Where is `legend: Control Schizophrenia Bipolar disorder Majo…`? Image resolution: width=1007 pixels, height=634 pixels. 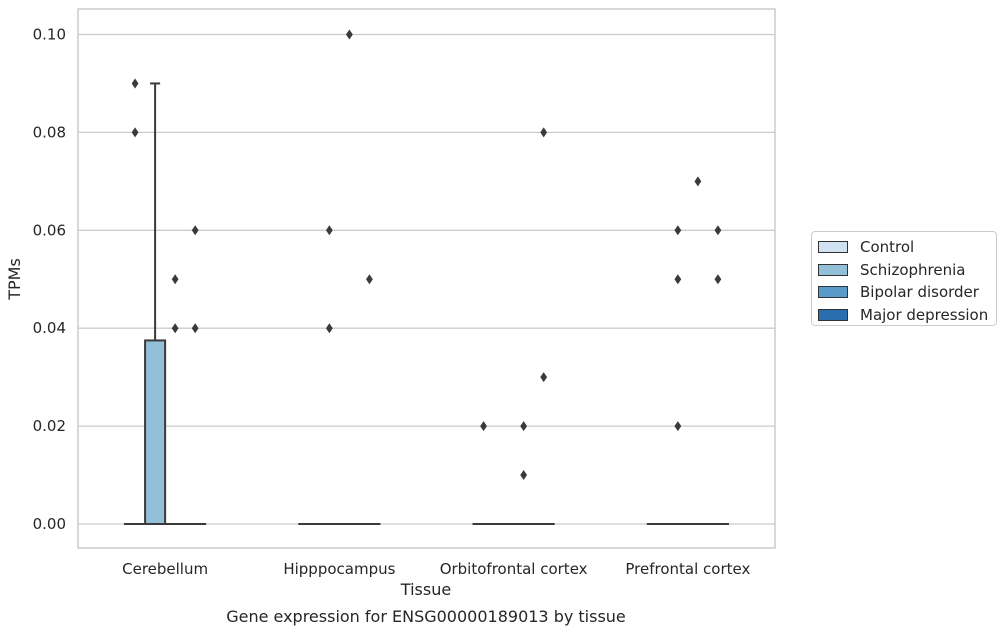 legend: Control Schizophrenia Bipolar disorder Majo… is located at coordinates (904, 278).